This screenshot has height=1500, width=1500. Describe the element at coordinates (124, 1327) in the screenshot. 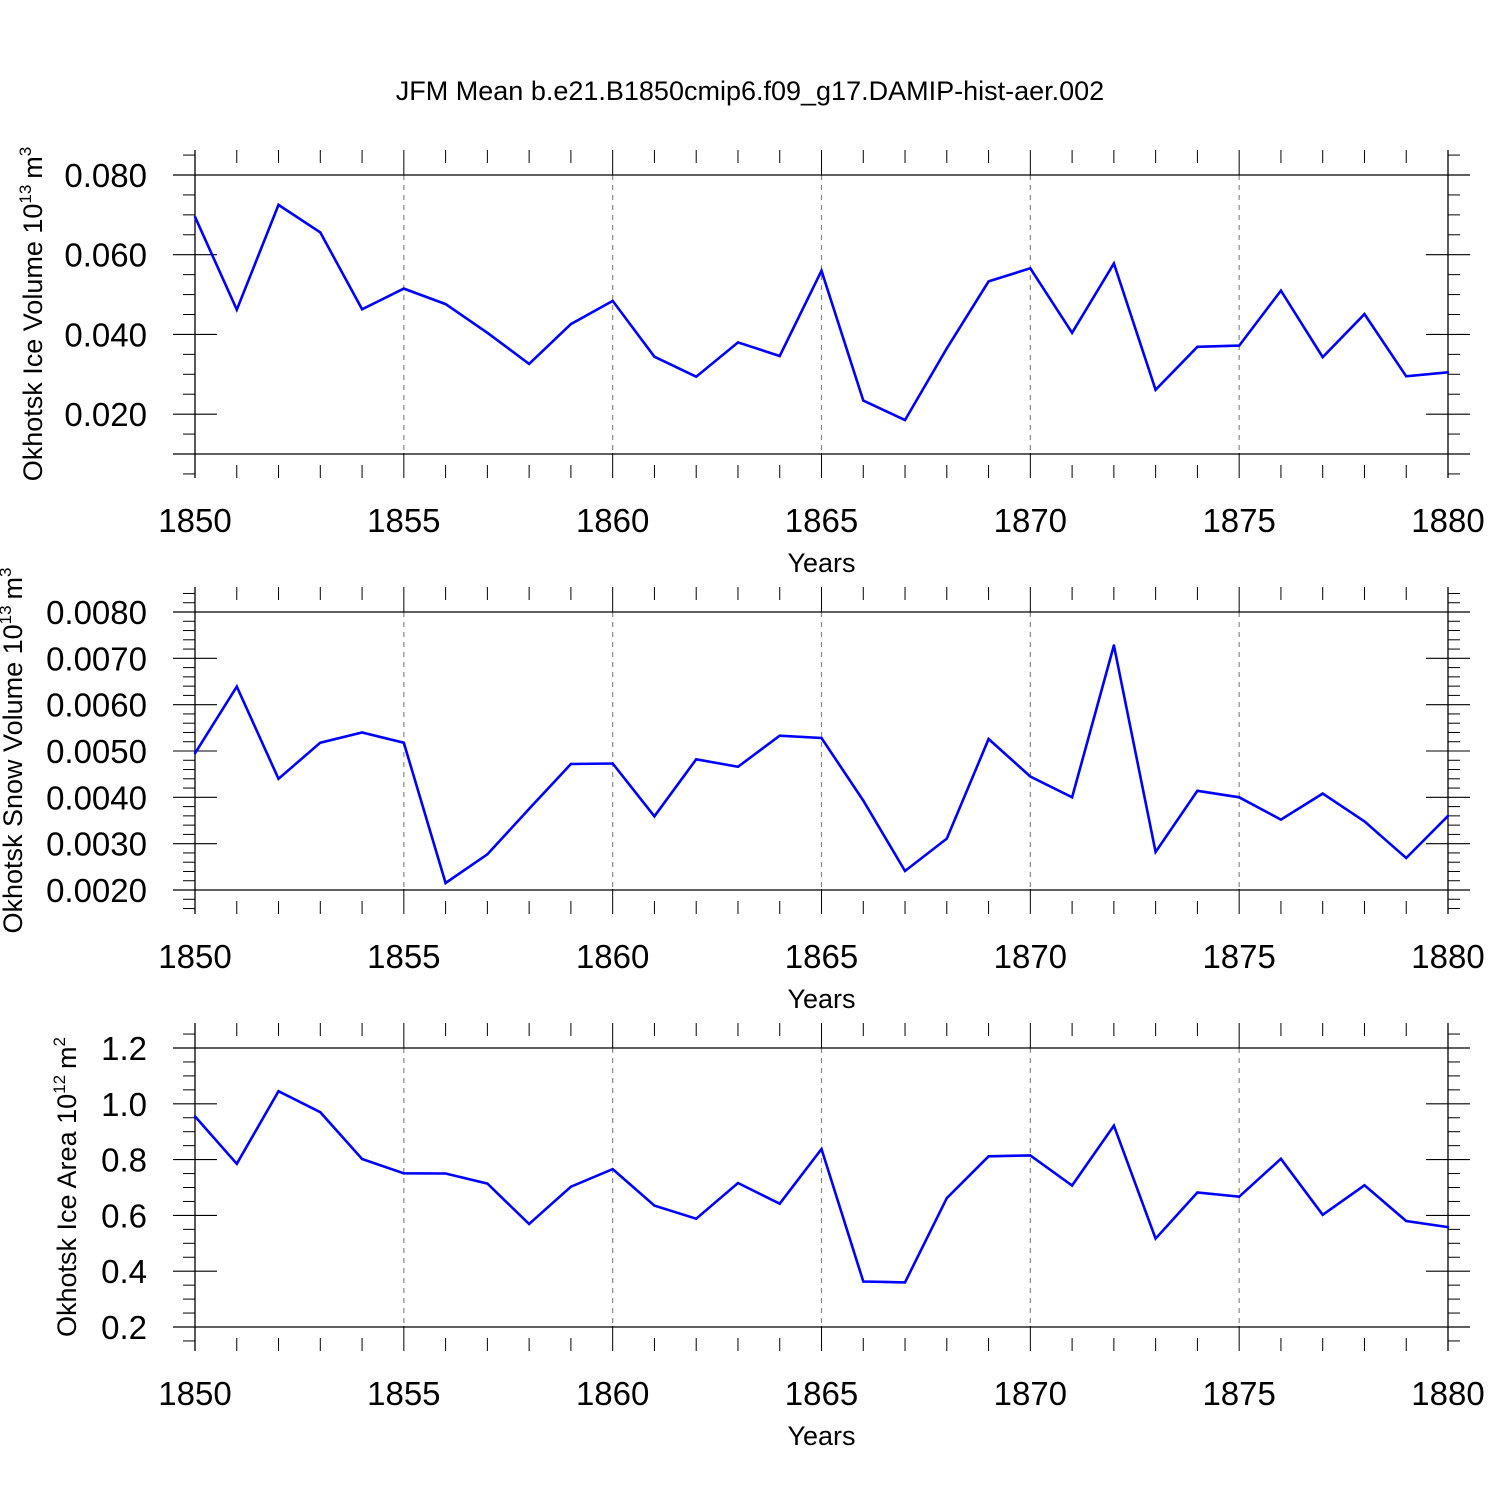

I see `y-tick-label: 0.2` at that location.